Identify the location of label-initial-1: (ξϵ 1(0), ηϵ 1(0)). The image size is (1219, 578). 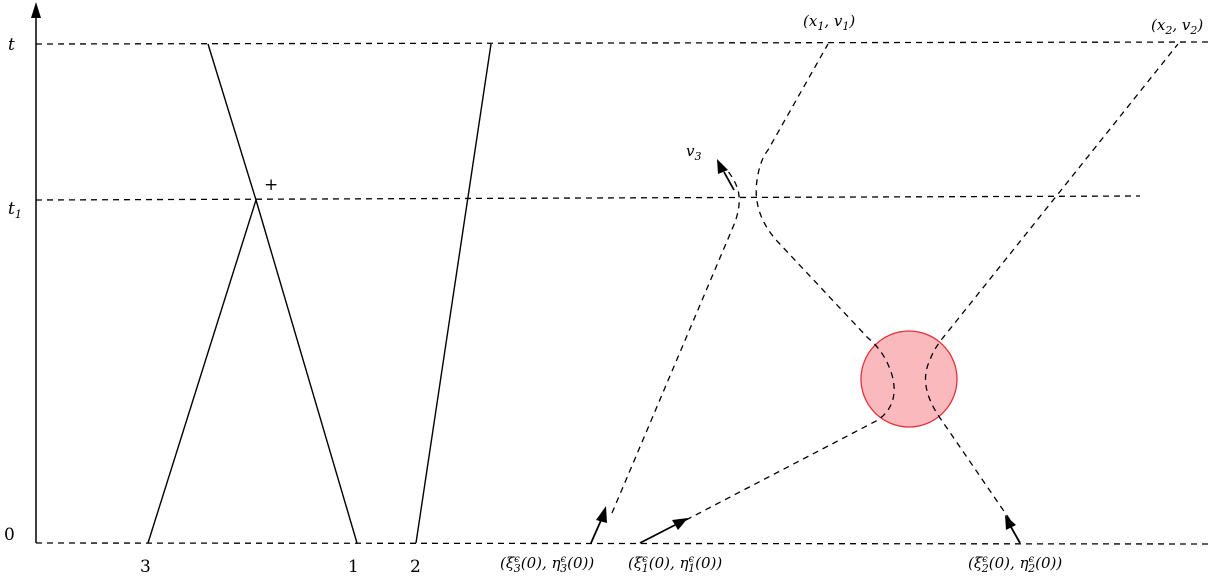
(675, 564).